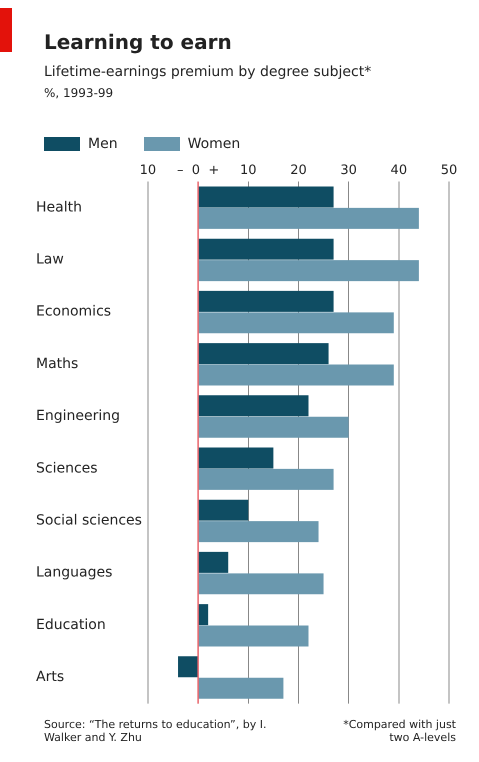 The width and height of the screenshot is (479, 762). What do you see at coordinates (138, 42) in the screenshot?
I see `chart-title: Learning to earn` at bounding box center [138, 42].